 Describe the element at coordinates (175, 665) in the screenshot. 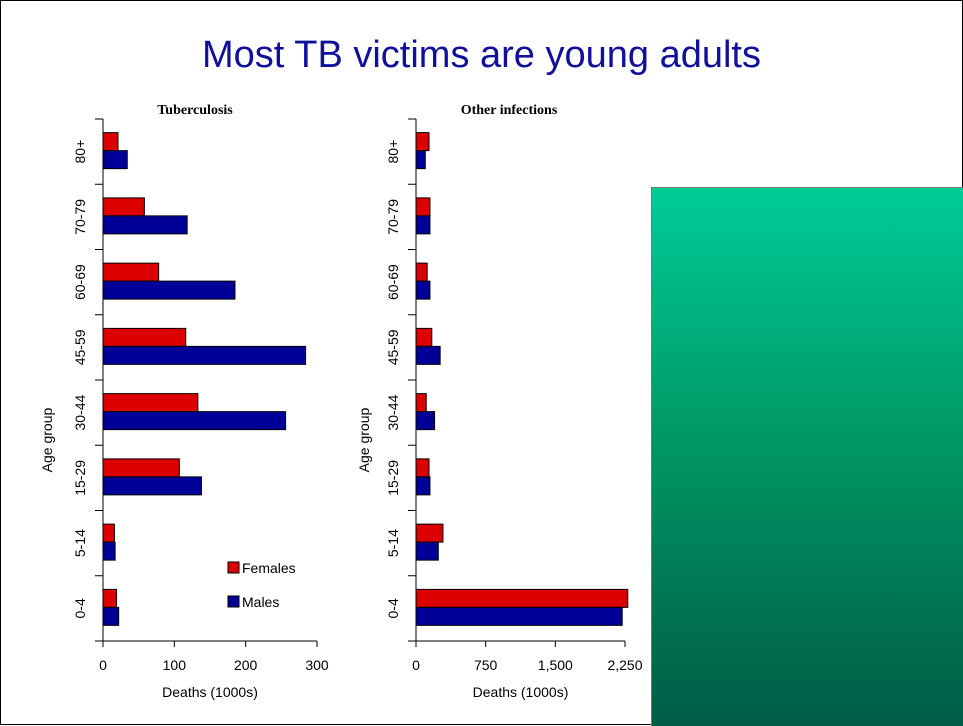

I see `x-tick-label: 100` at that location.